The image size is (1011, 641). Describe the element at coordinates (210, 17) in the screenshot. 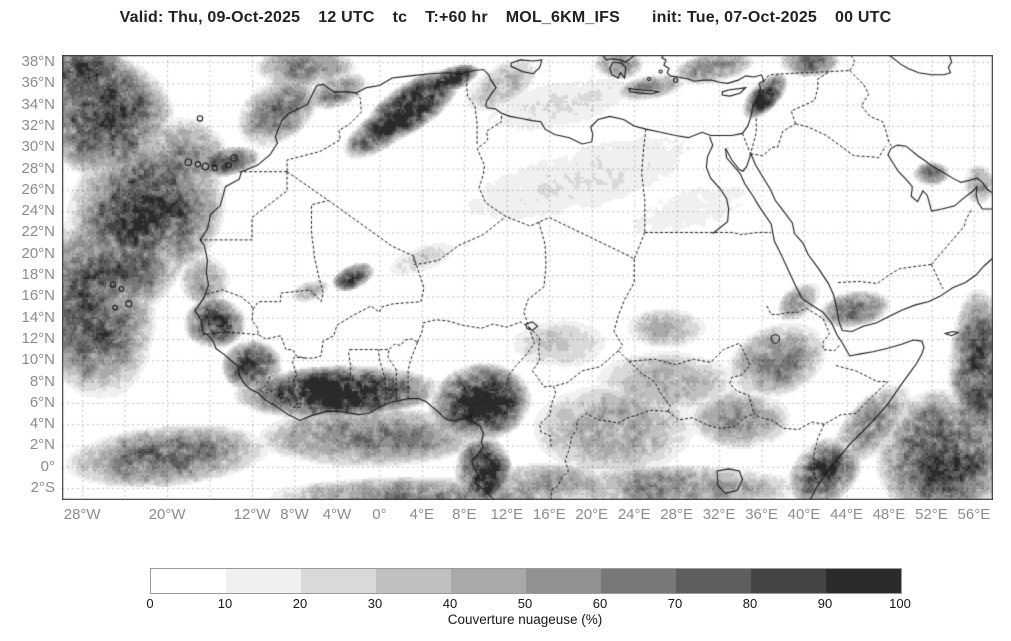

I see `title-segment: Valid: Thu, 09-Oct-2025` at that location.